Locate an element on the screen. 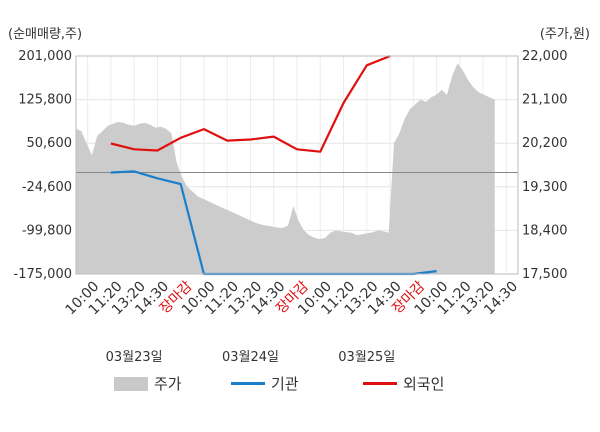  date-labels: 03월23일 03월24일 03월25일 is located at coordinates (251, 357).